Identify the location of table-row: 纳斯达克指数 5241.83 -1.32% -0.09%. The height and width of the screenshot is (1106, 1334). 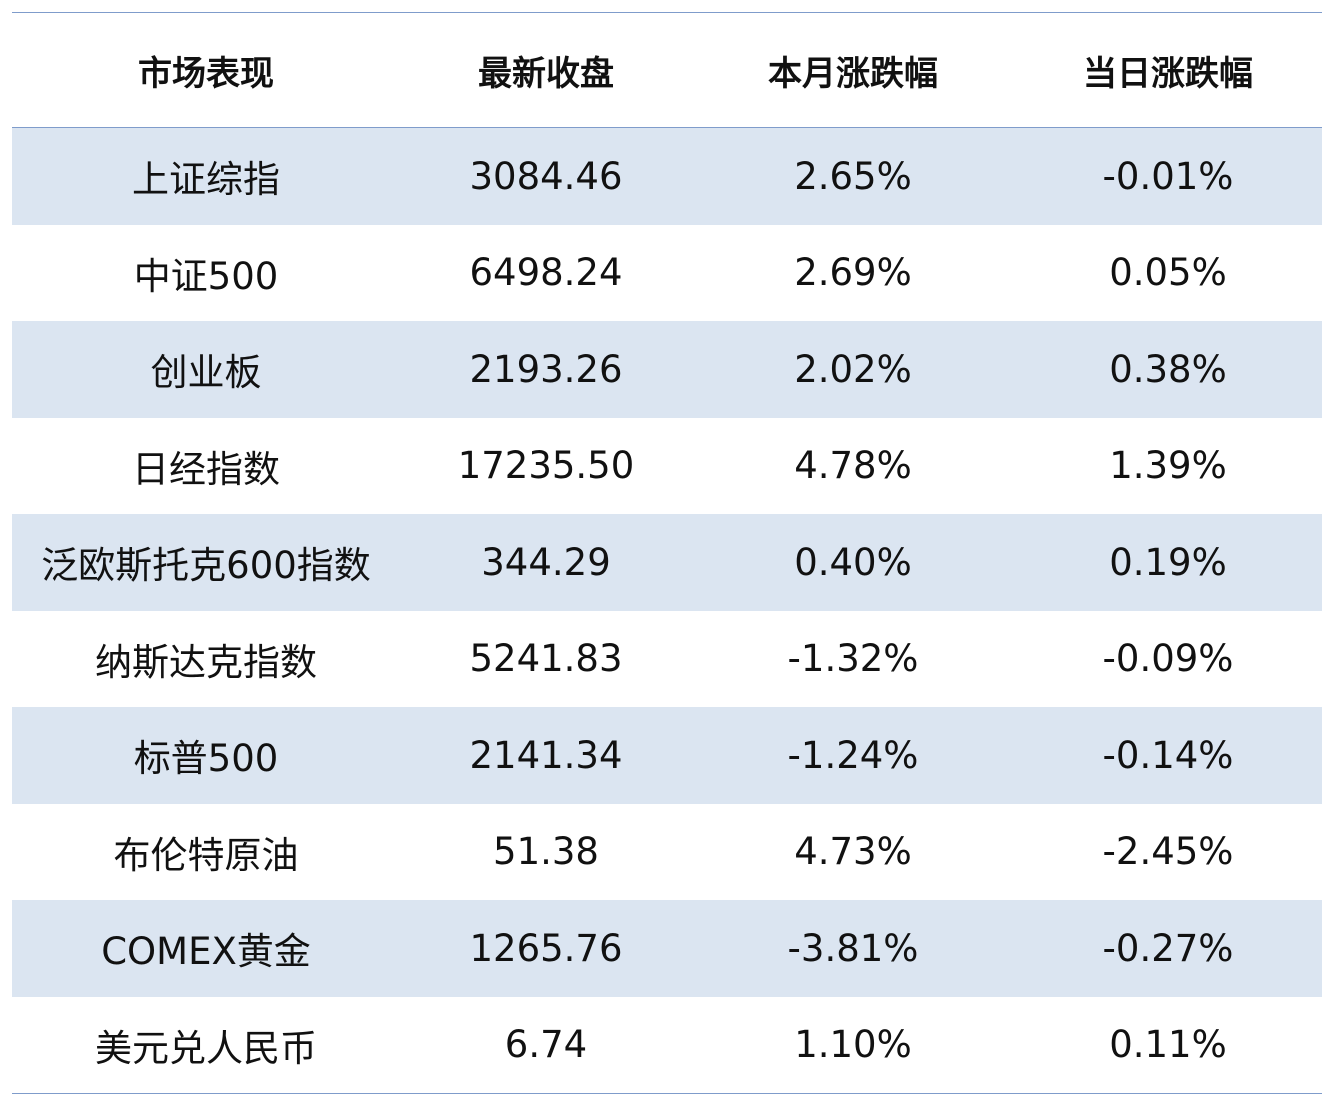
(667, 658).